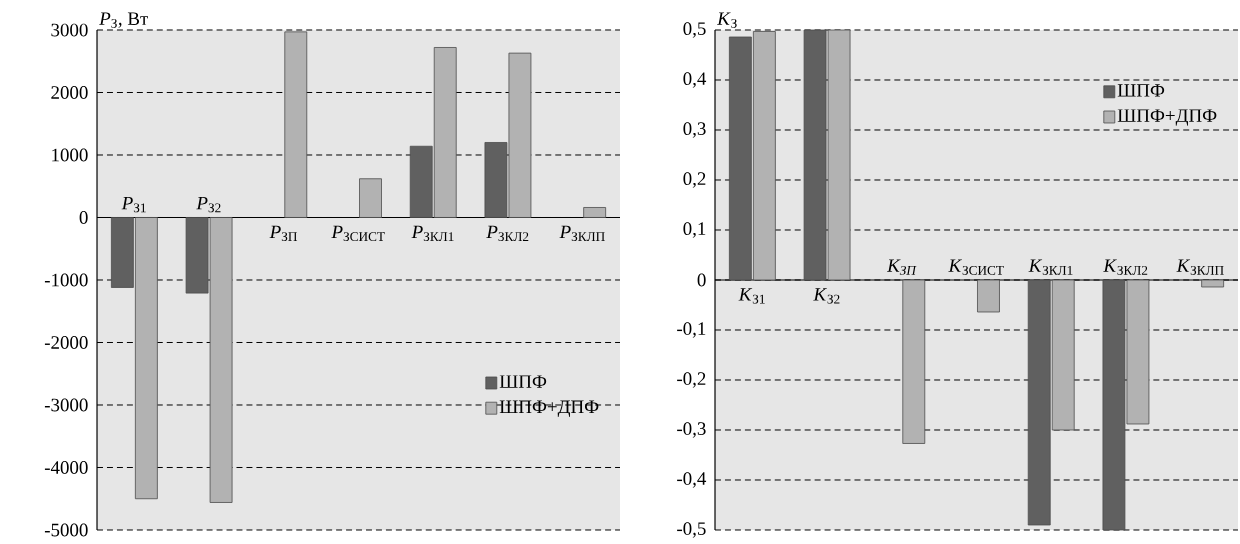  I want to click on x-tick-label: K$_{З2}$, so click(826, 296).